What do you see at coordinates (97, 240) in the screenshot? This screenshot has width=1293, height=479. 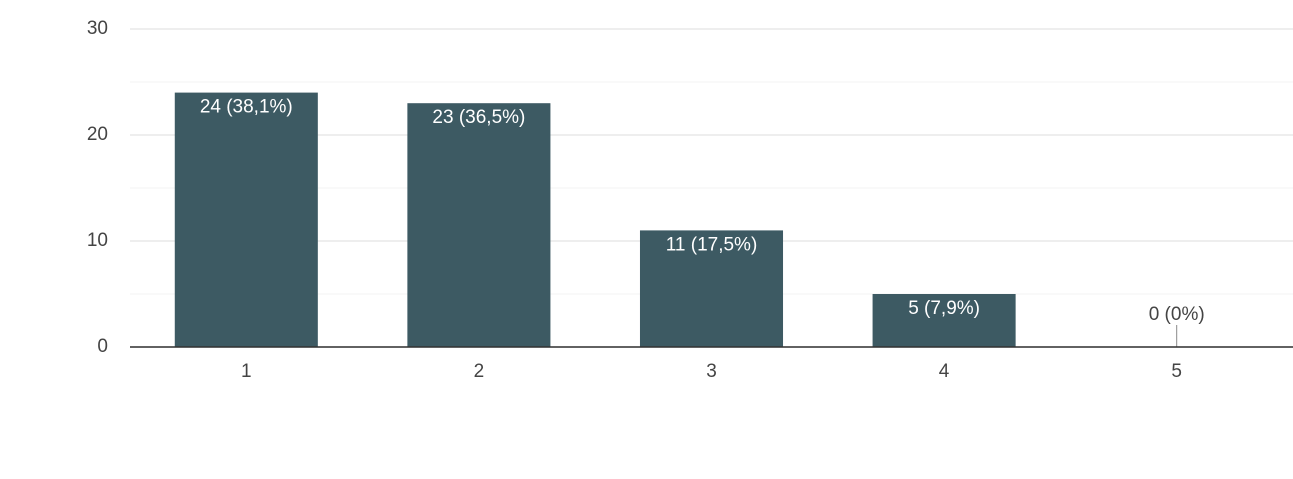 I see `y-tick-label: 10` at bounding box center [97, 240].